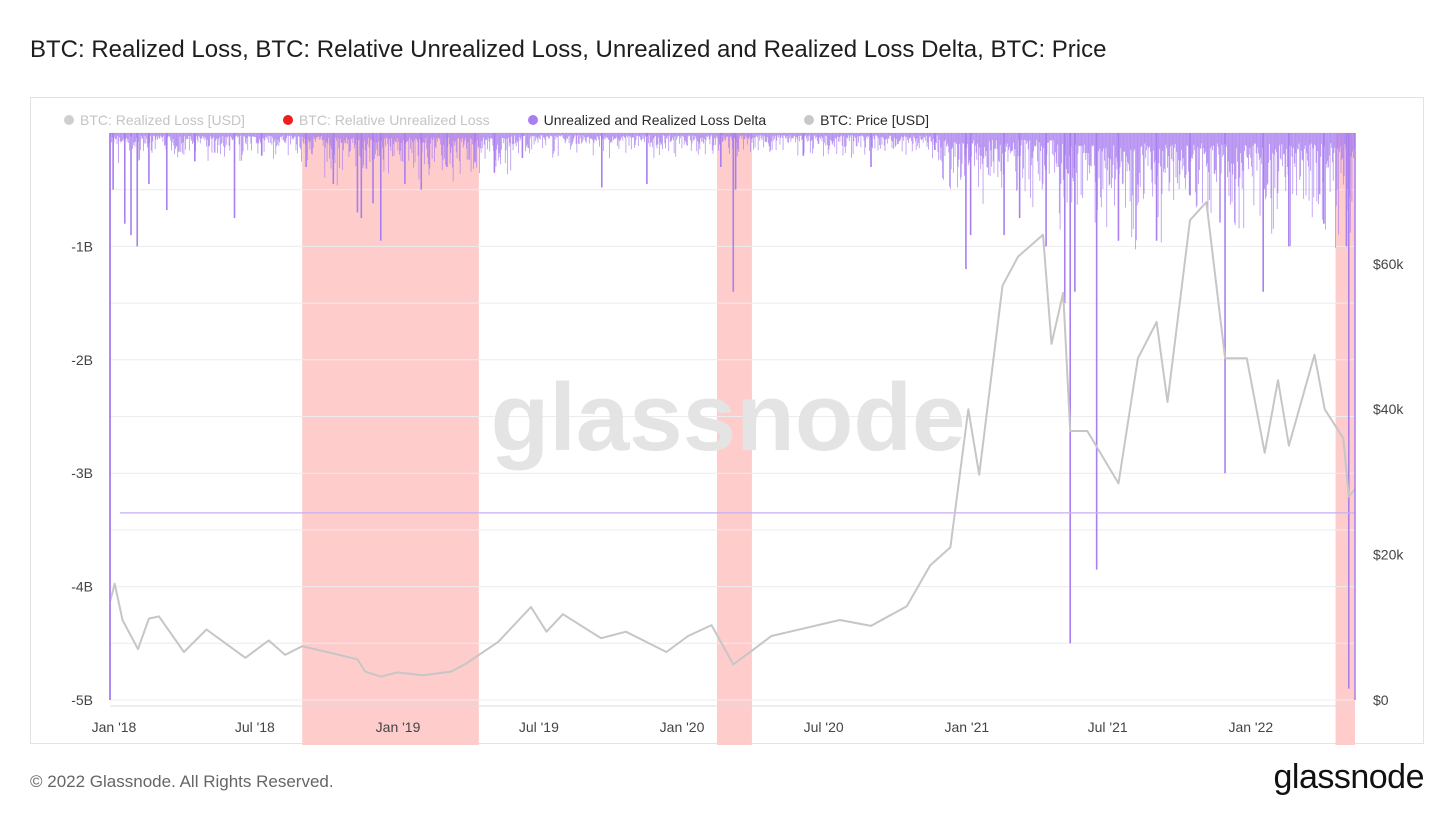 This screenshot has width=1456, height=819. Describe the element at coordinates (646, 120) in the screenshot. I see `legend-item-loss-delta: Unrealized and Realized Loss Delta` at that location.